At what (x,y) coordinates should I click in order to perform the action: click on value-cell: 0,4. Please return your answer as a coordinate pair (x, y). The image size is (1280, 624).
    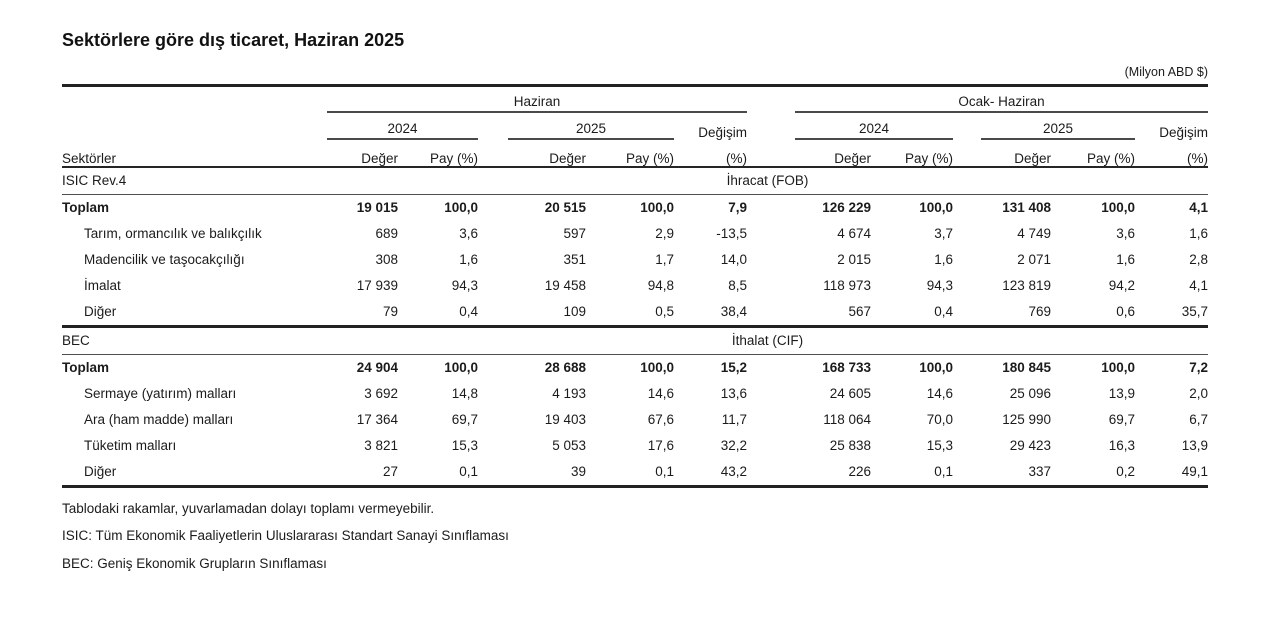
    Looking at the image, I should click on (468, 311).